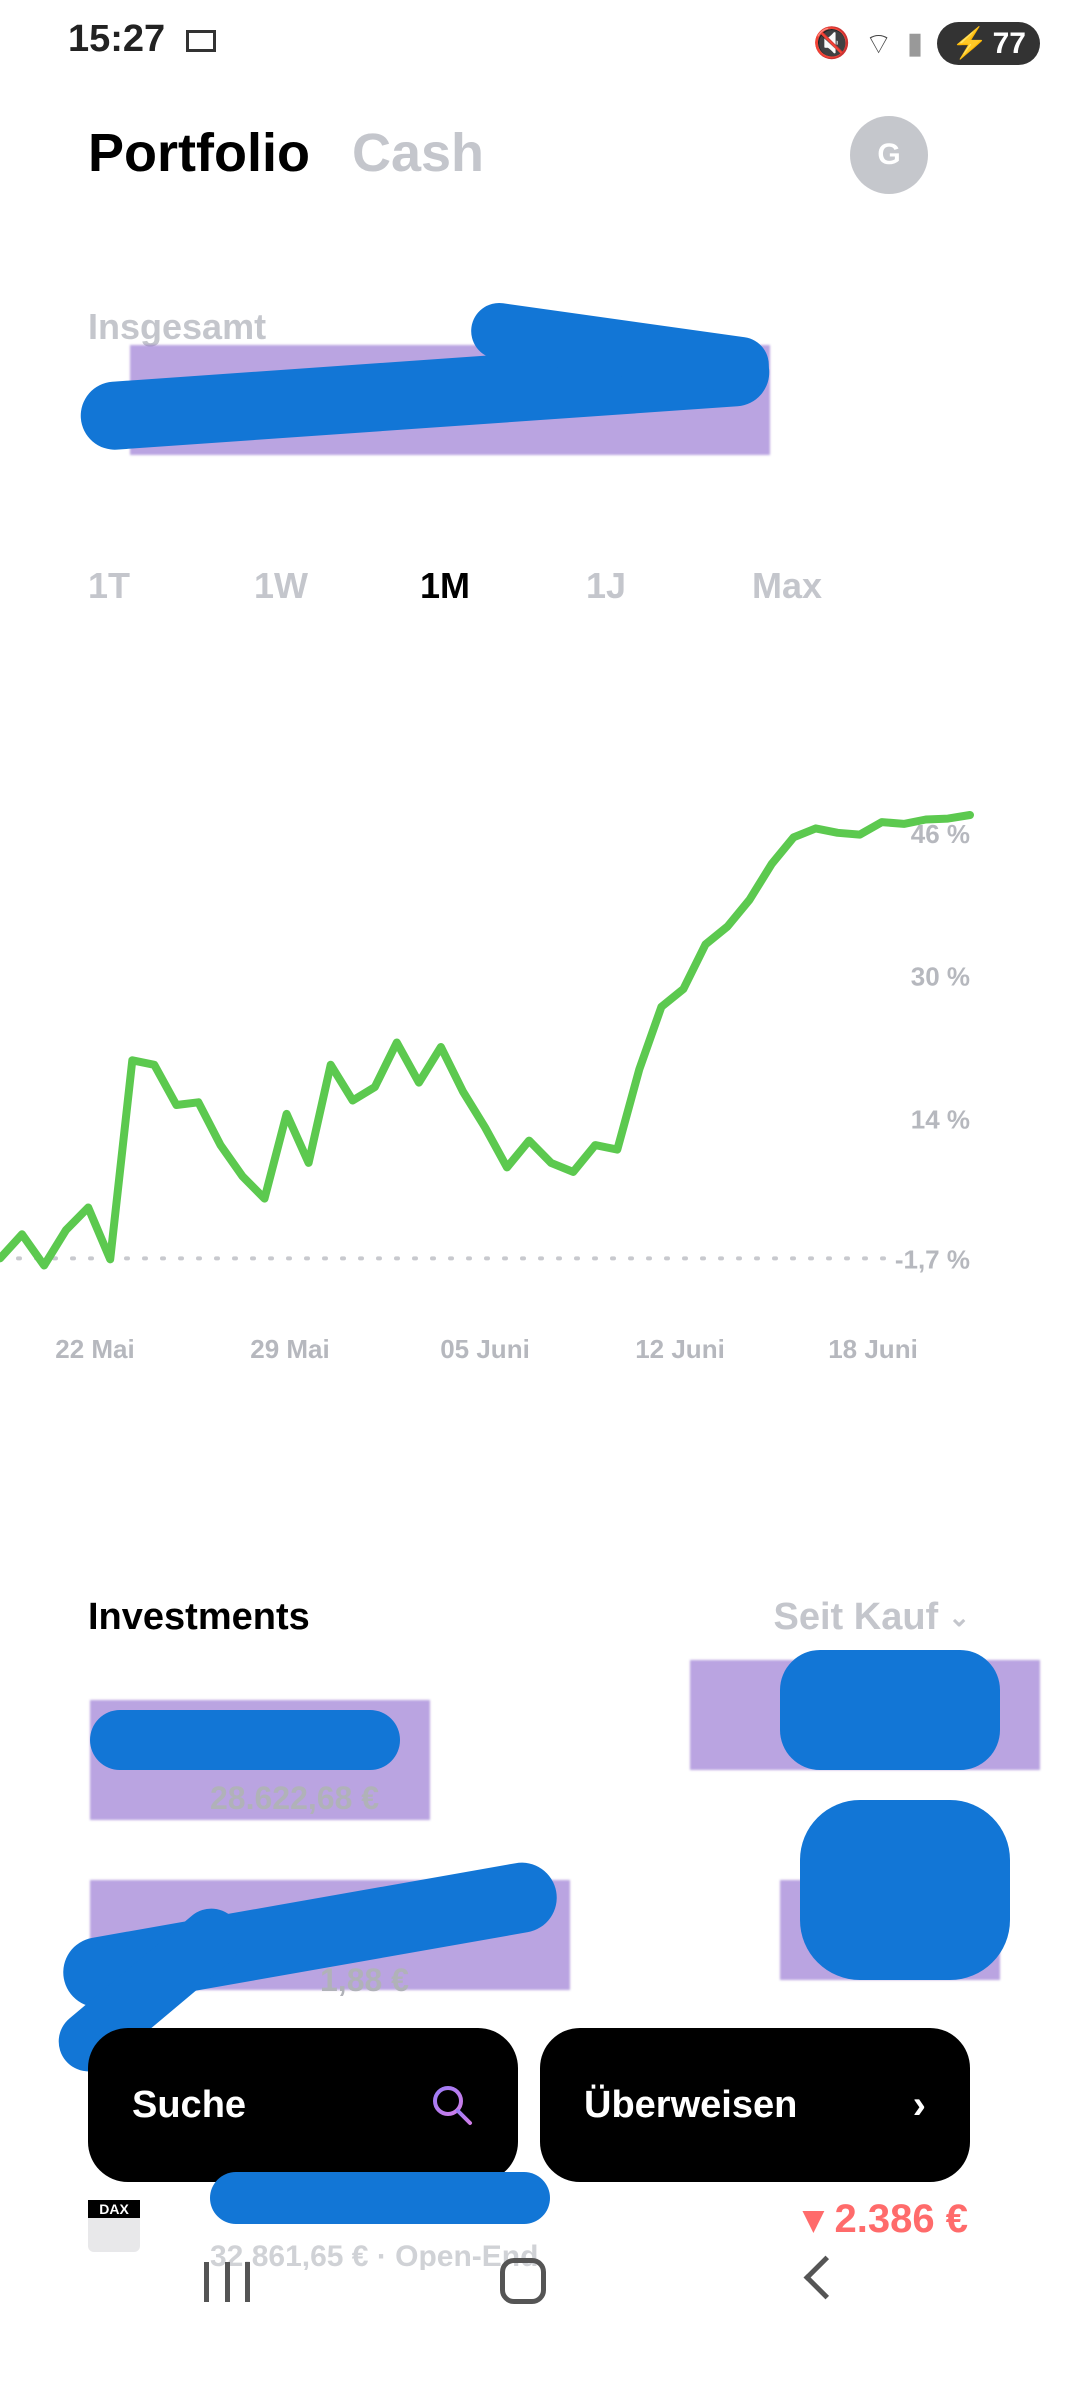 This screenshot has height=2400, width=1080. What do you see at coordinates (905, 1890) in the screenshot?
I see `redaction-scribble-row2-right` at bounding box center [905, 1890].